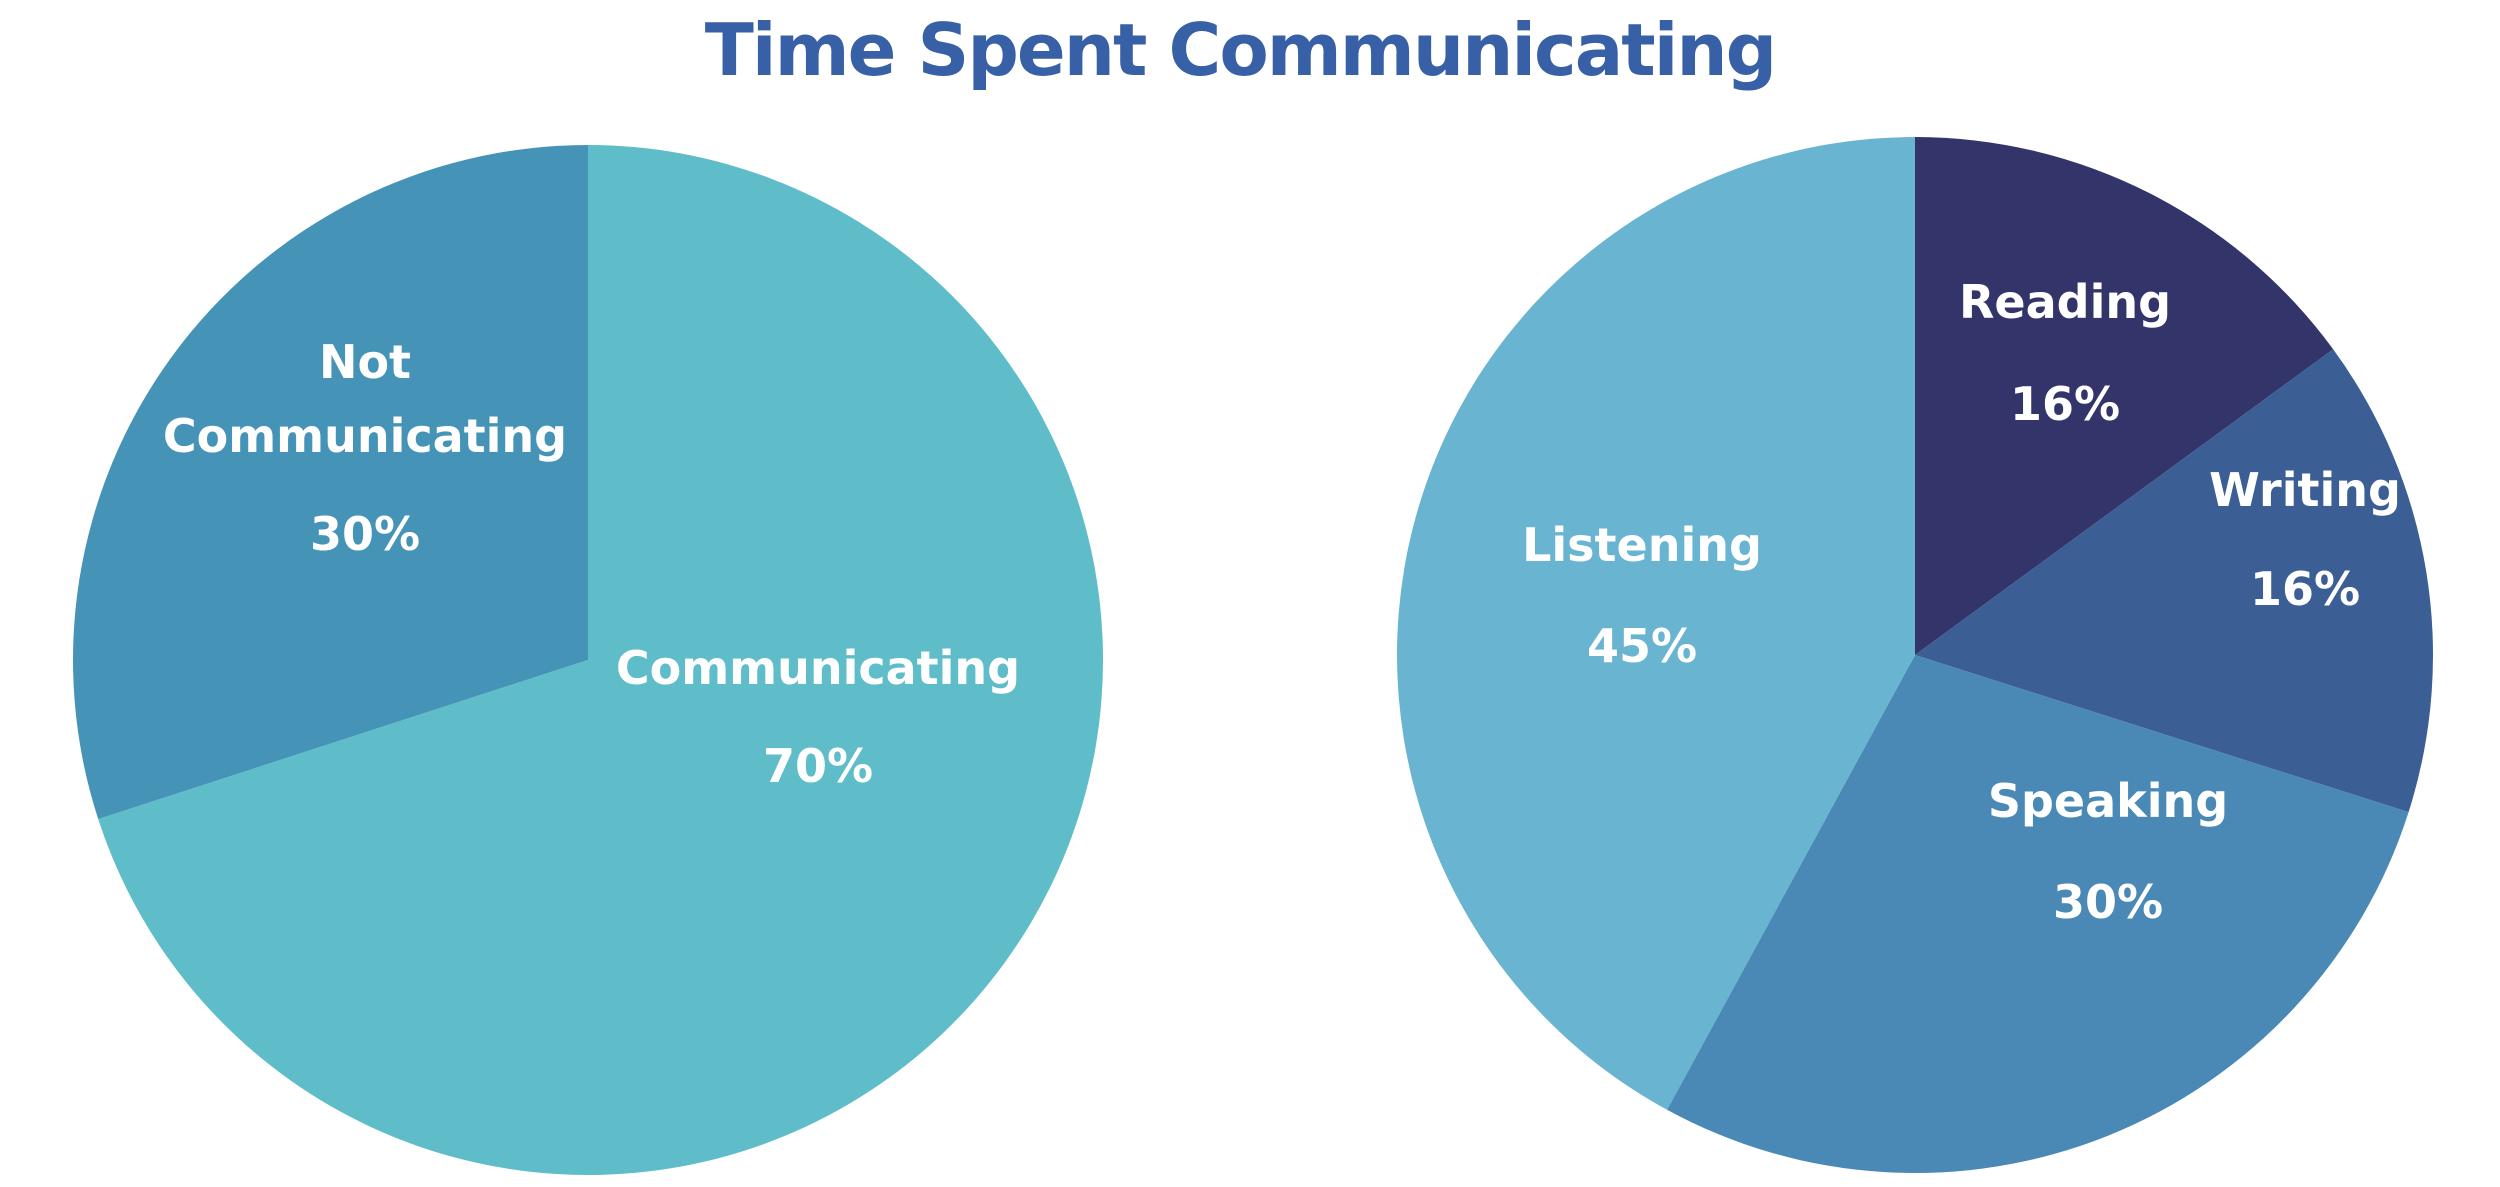  What do you see at coordinates (2305, 589) in the screenshot?
I see `slice-value-writing: 16%` at bounding box center [2305, 589].